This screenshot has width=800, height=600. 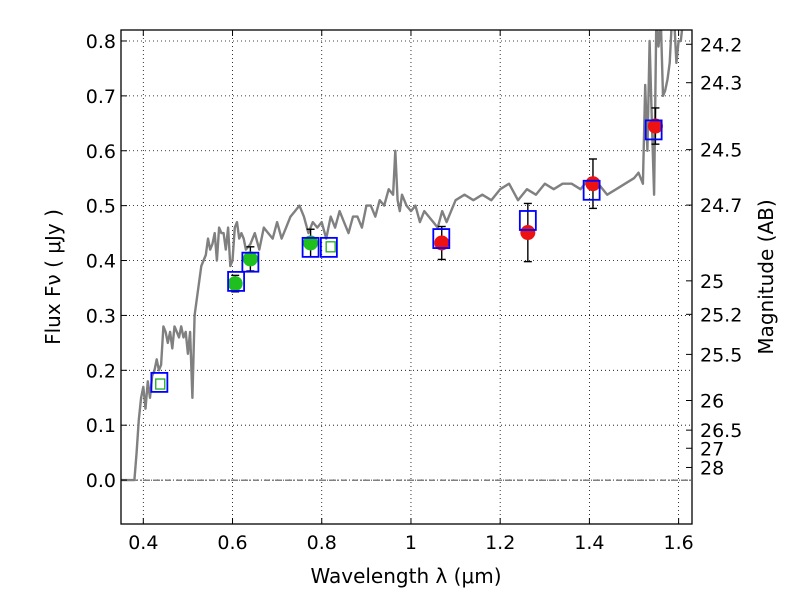 I want to click on y-tick-label: 0.2, so click(x=101, y=371).